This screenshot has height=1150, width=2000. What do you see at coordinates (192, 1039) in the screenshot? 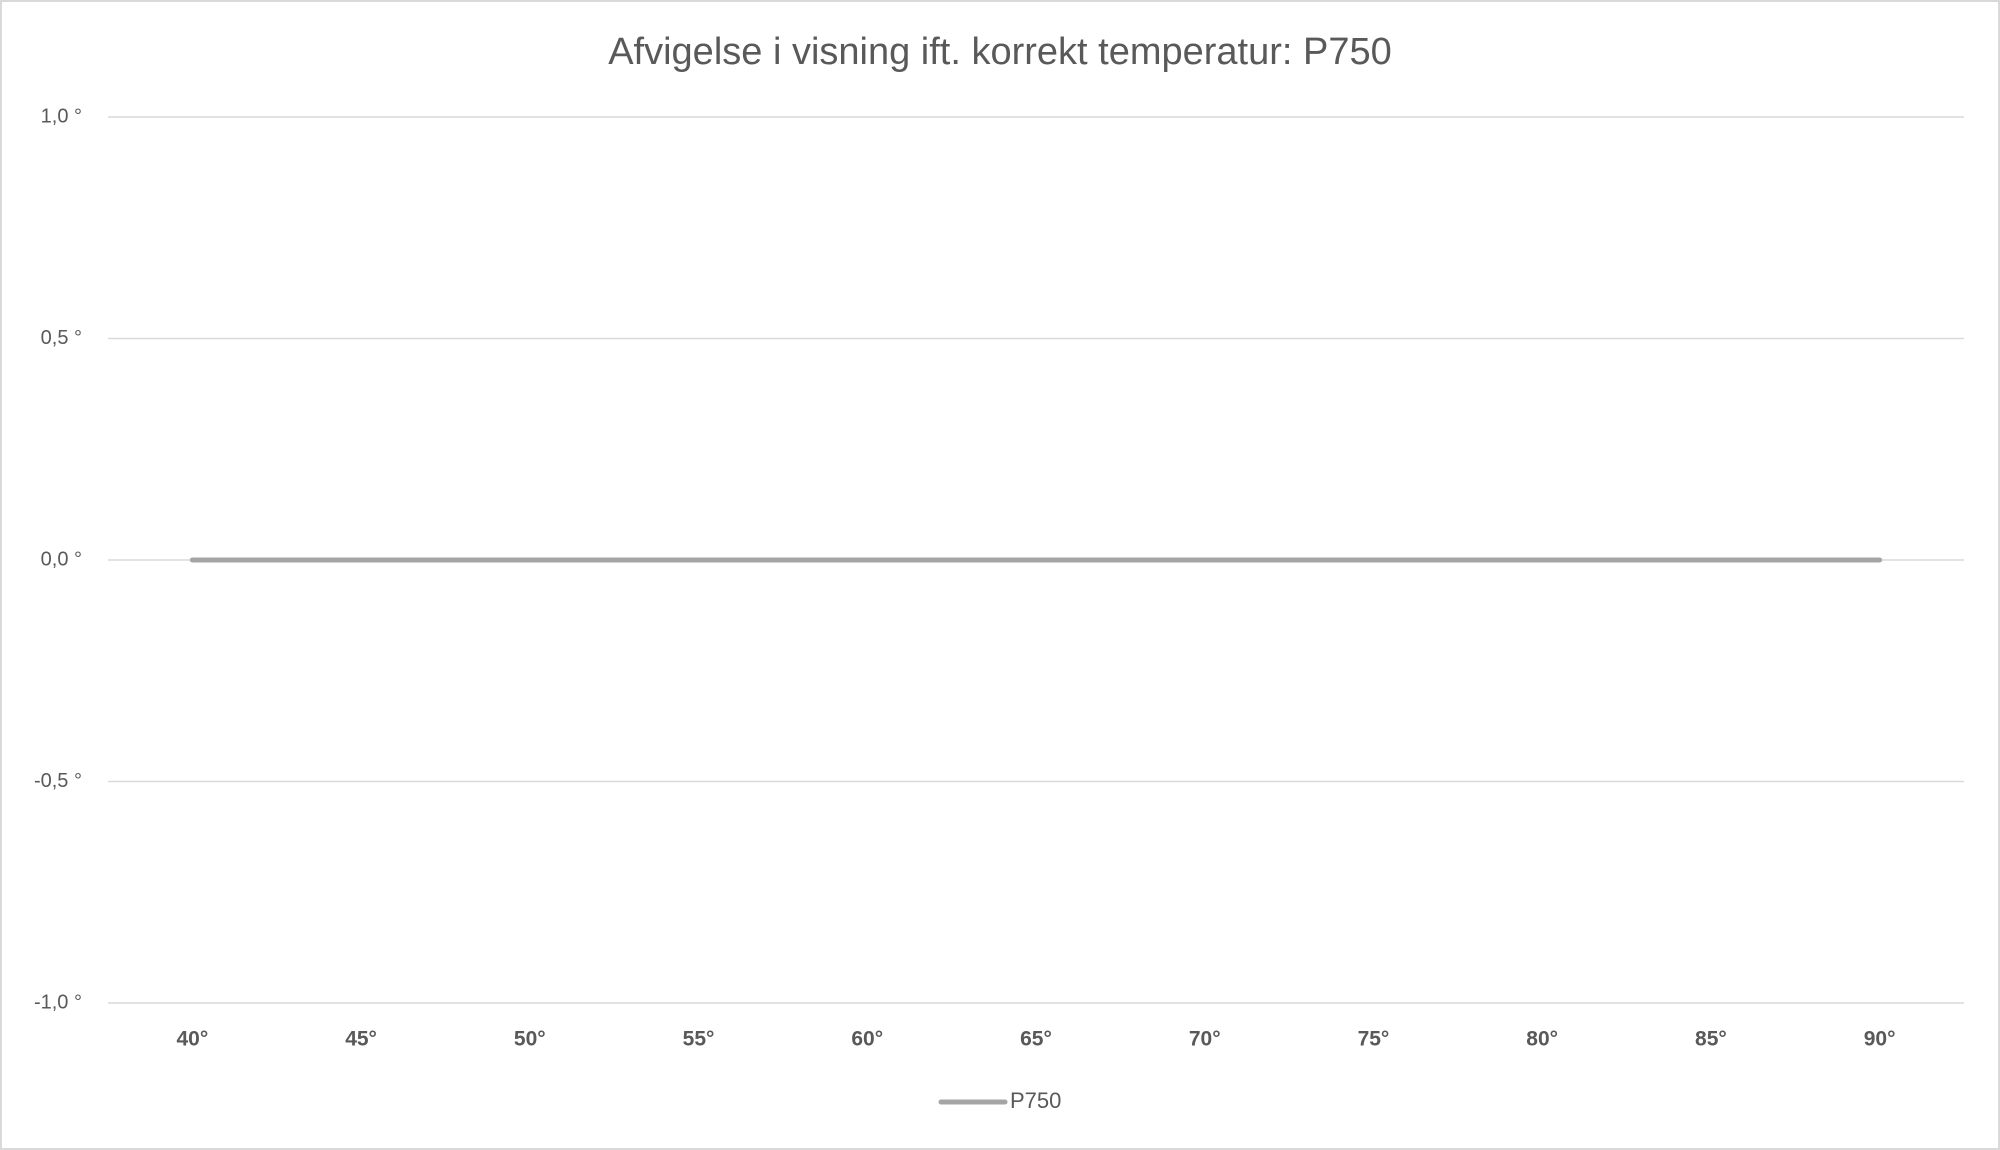
I see `x-tick-label: 40°` at bounding box center [192, 1039].